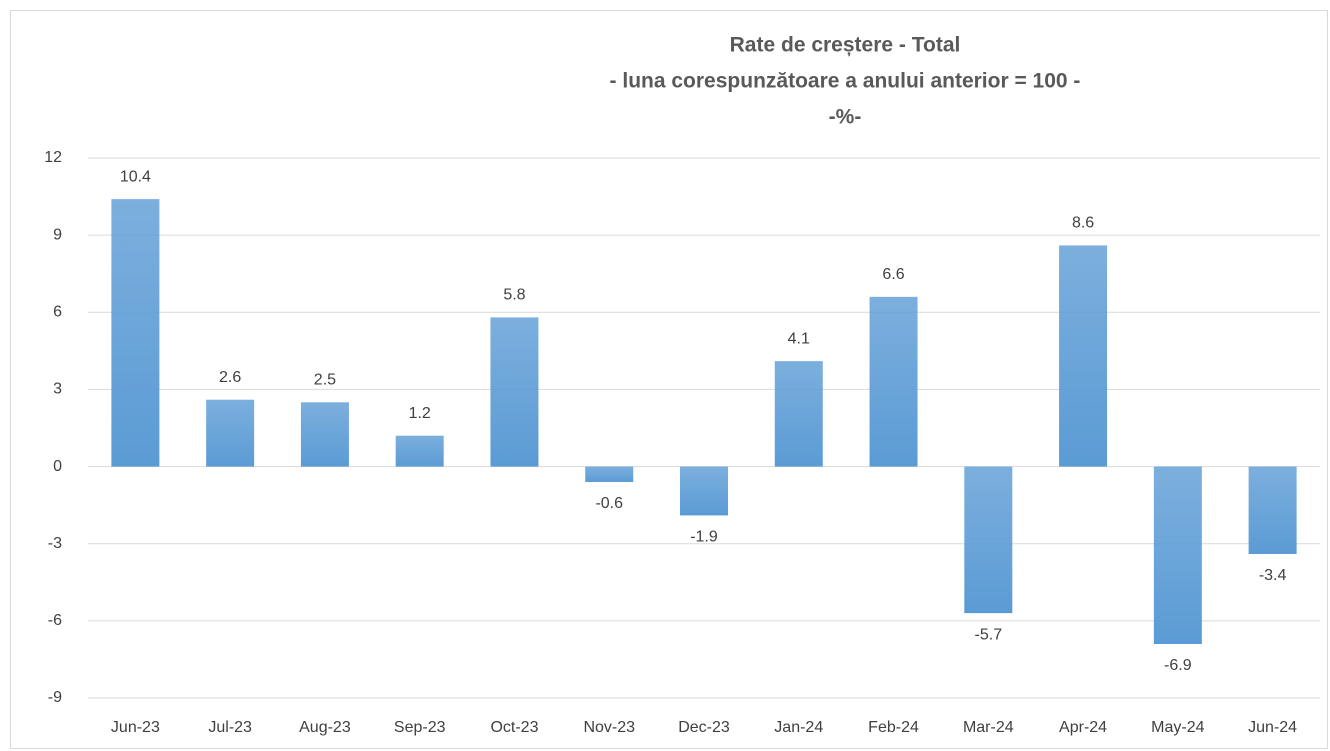  I want to click on value-label: 2.6, so click(230, 377).